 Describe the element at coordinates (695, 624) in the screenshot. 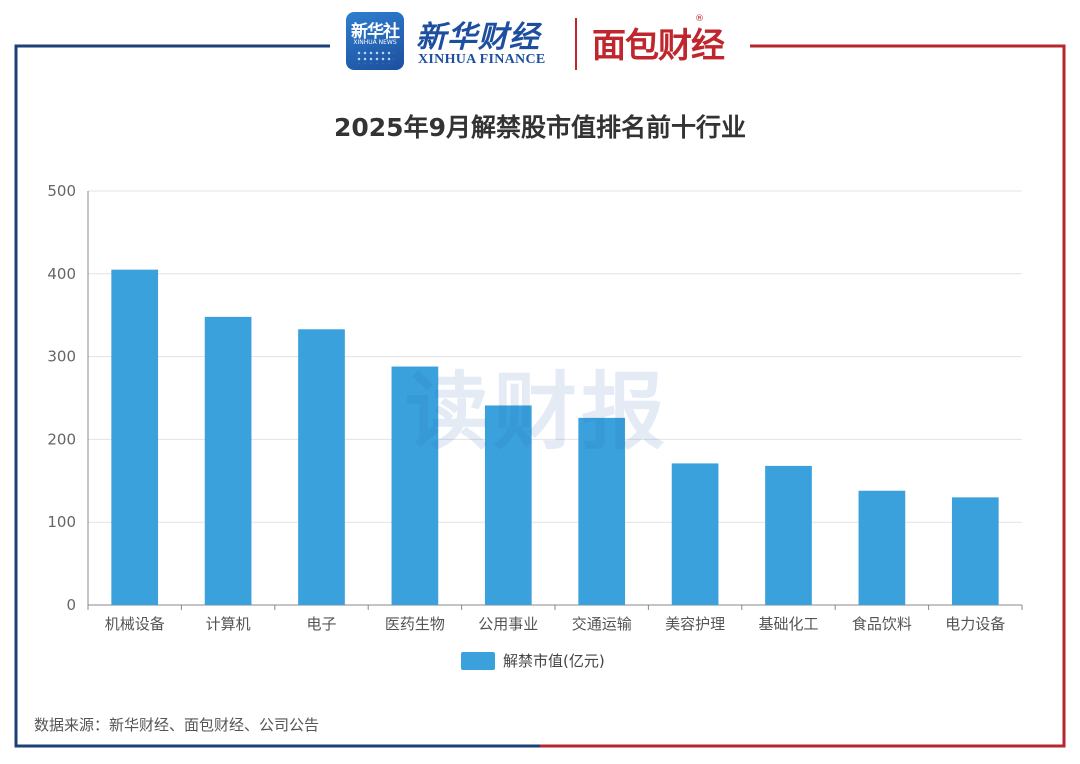

I see `x-tick-label: 美容护理` at that location.